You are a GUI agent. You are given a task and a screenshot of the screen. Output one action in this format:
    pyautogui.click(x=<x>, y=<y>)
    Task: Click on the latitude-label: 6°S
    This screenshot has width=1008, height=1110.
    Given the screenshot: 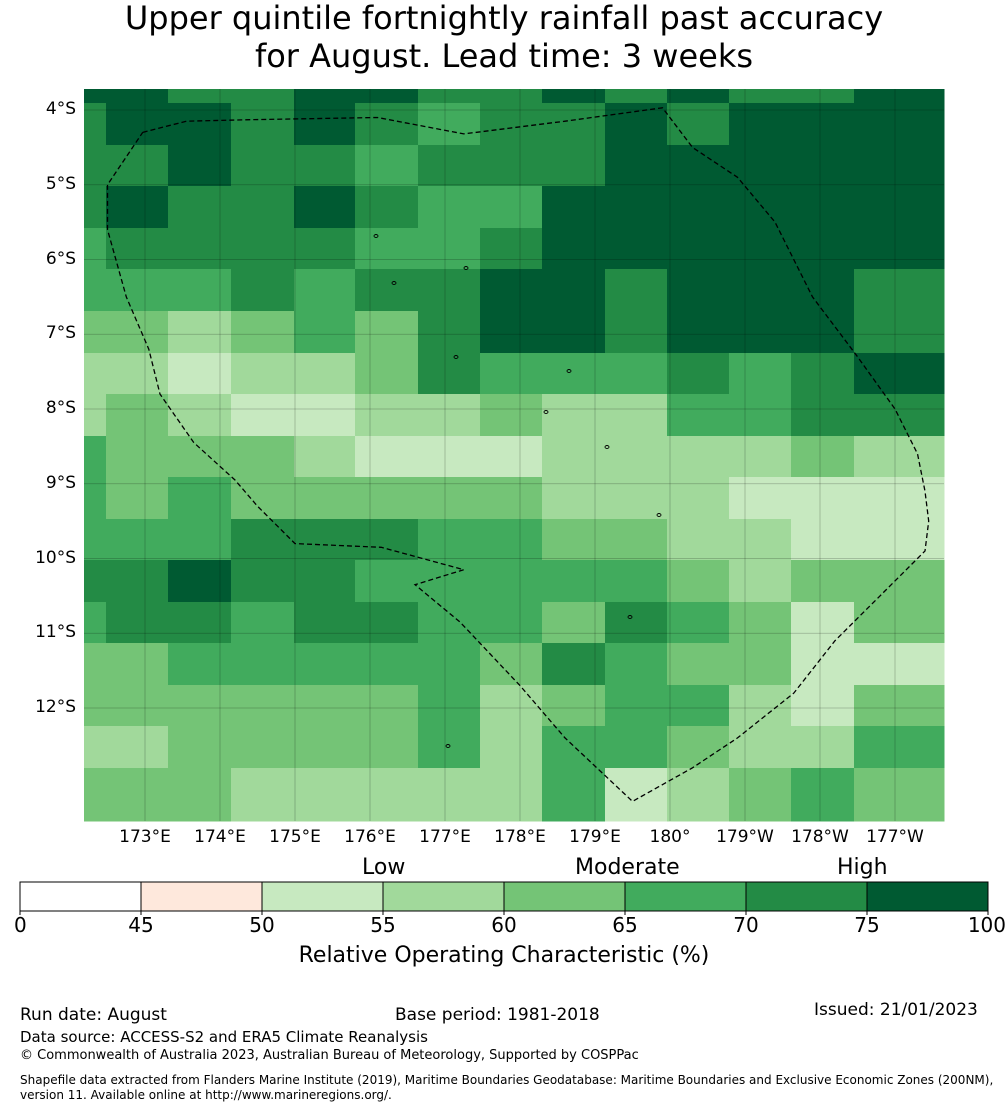 What is the action you would take?
    pyautogui.click(x=60, y=258)
    